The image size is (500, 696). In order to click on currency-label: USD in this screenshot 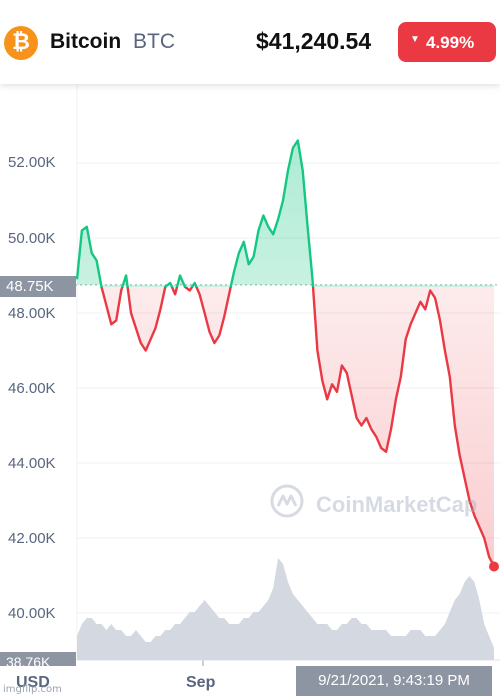, I will do `click(33, 682)`.